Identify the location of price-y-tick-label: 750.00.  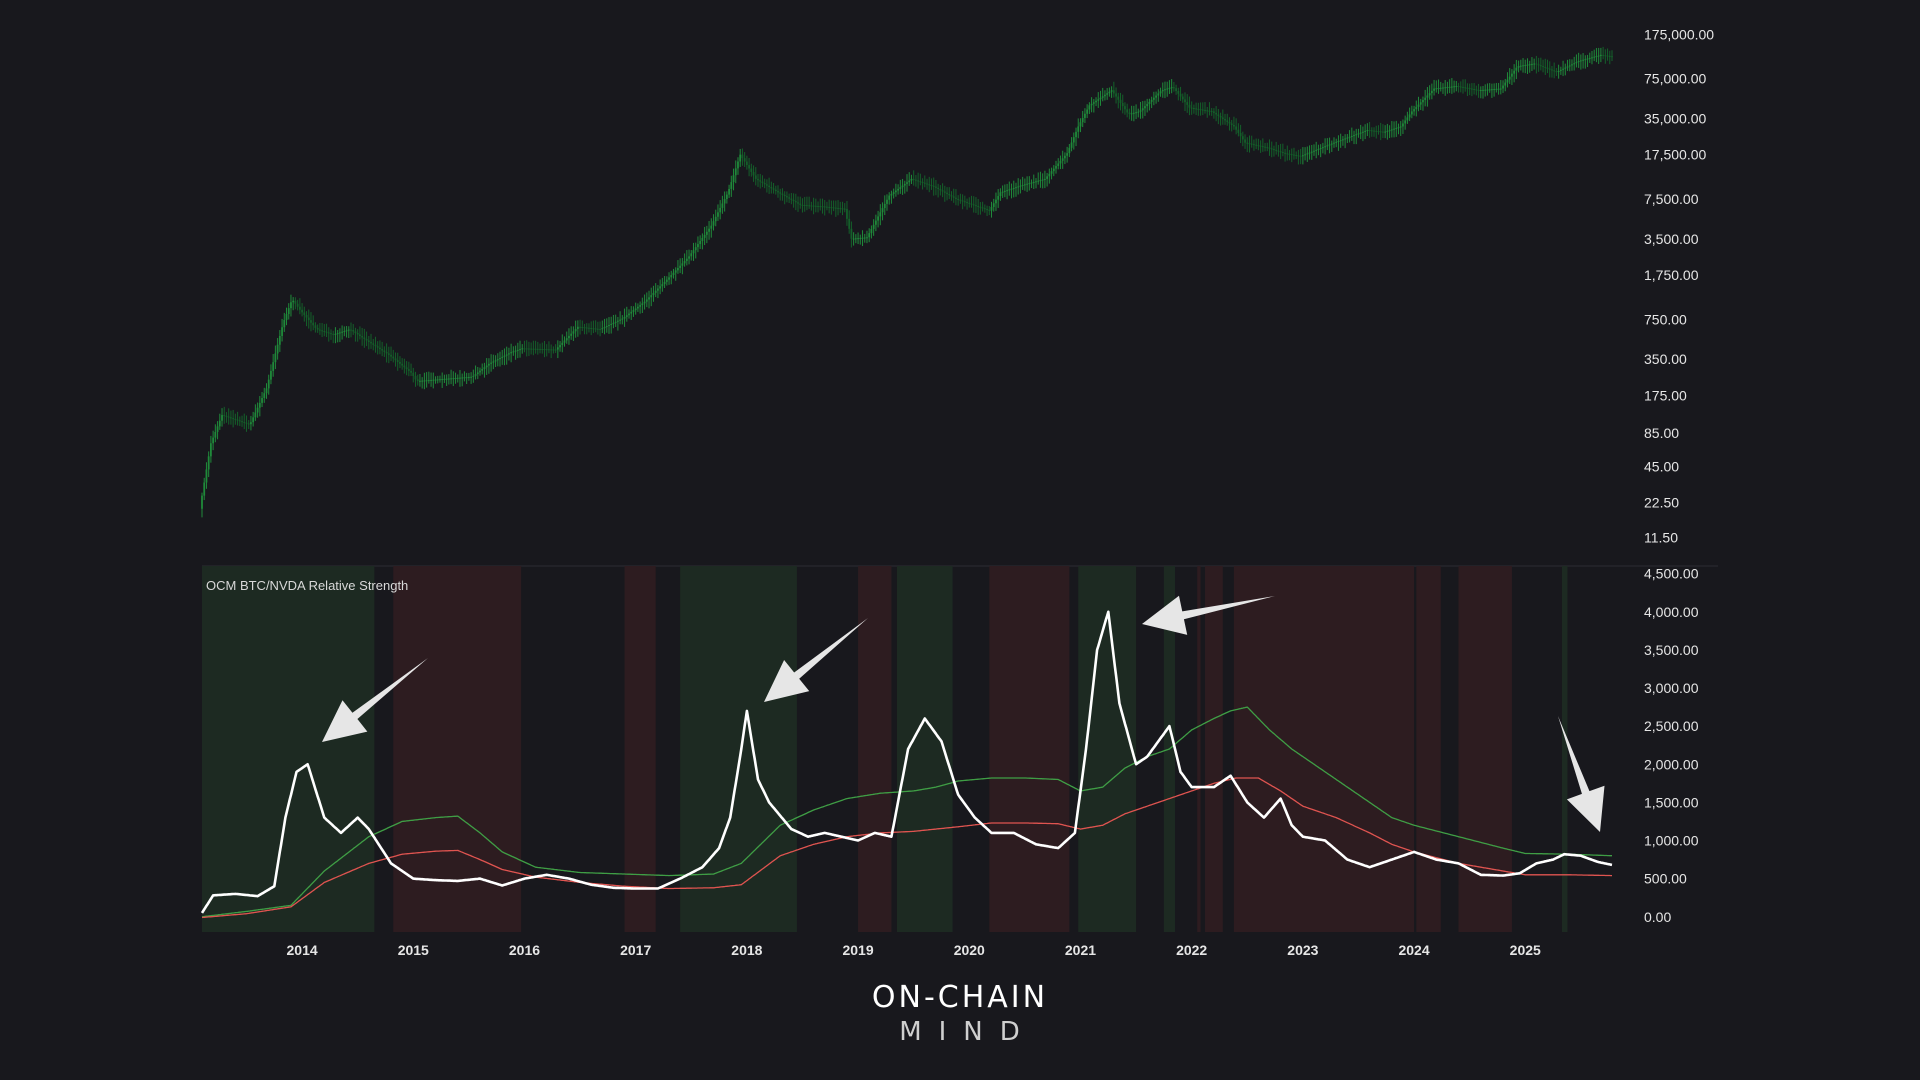
(1665, 319).